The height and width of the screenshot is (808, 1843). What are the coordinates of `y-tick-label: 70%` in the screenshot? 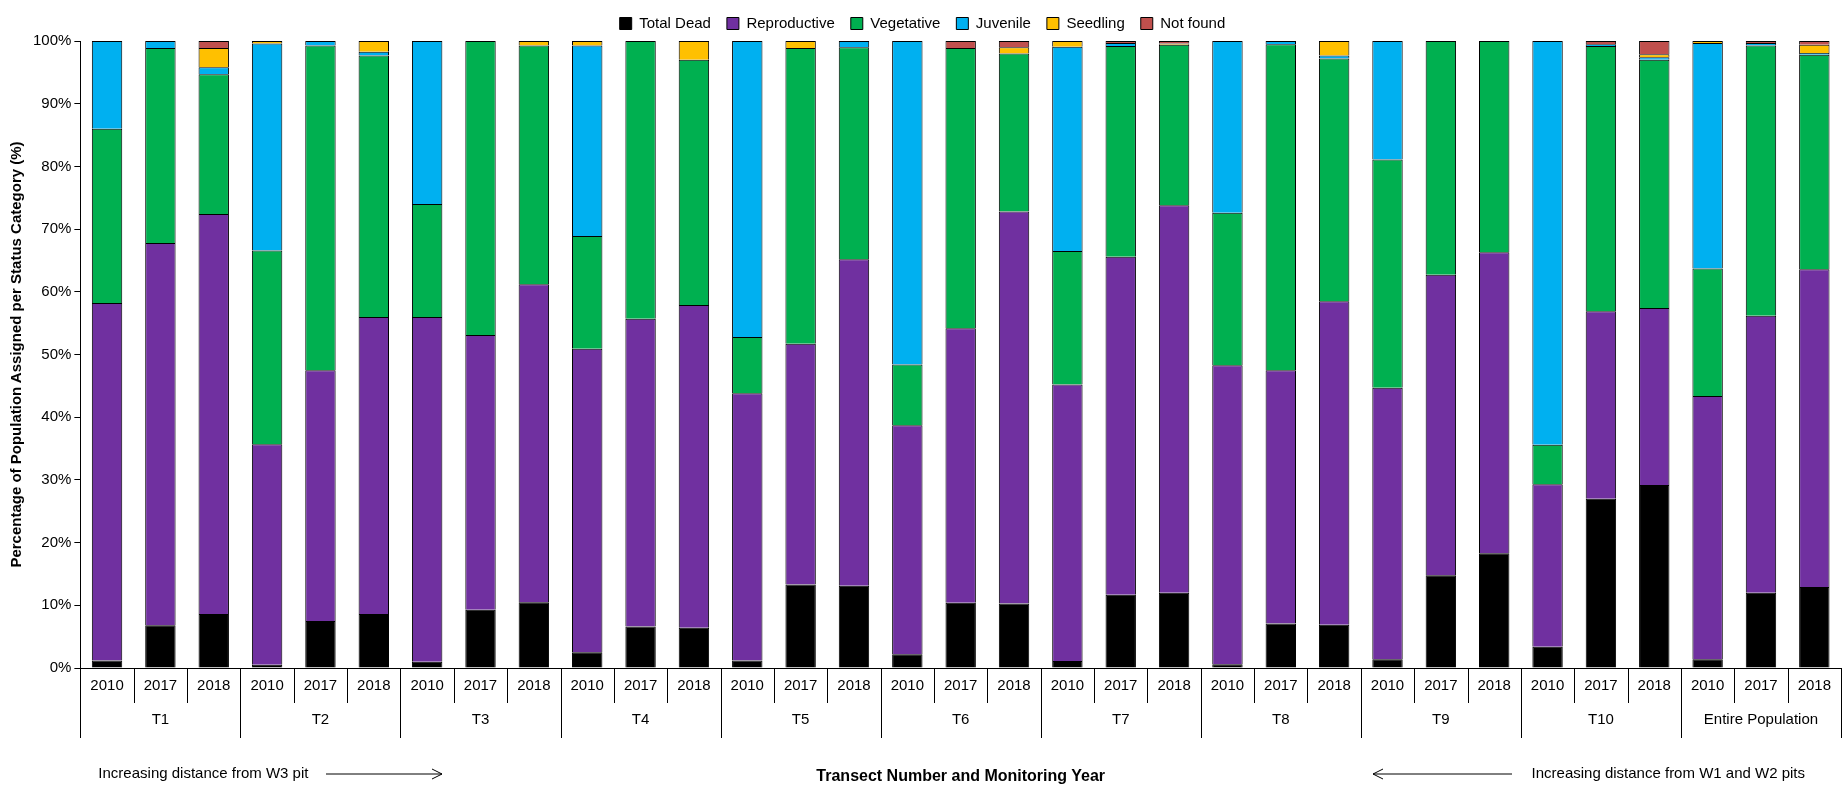 It's located at (56, 228).